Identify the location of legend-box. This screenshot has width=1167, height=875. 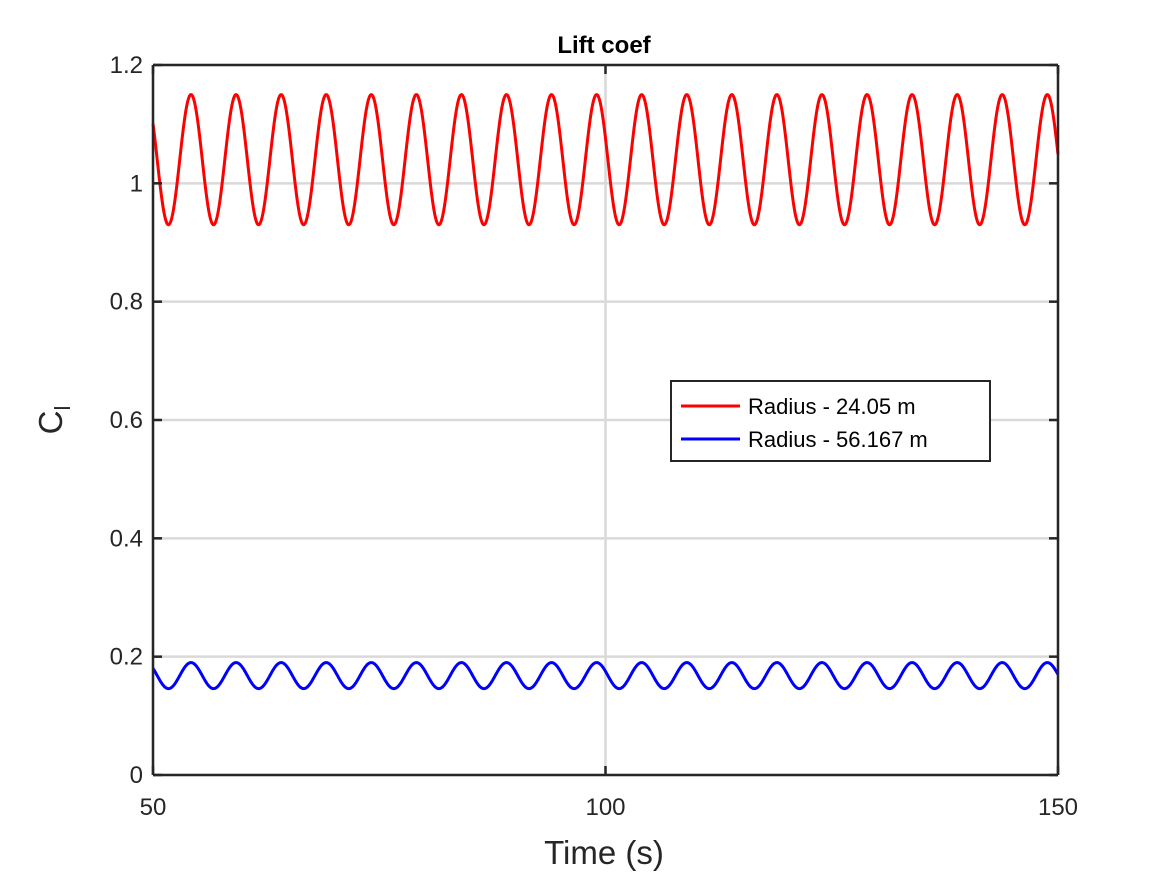
(830, 421).